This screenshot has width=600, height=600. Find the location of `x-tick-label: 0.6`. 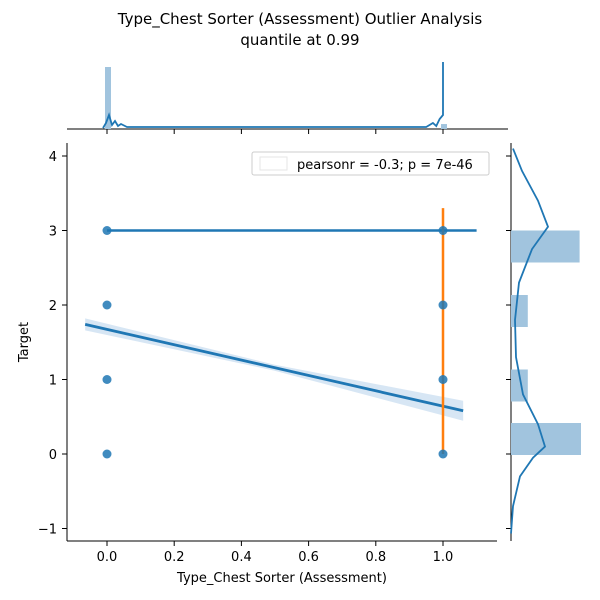

x-tick-label: 0.6 is located at coordinates (308, 557).